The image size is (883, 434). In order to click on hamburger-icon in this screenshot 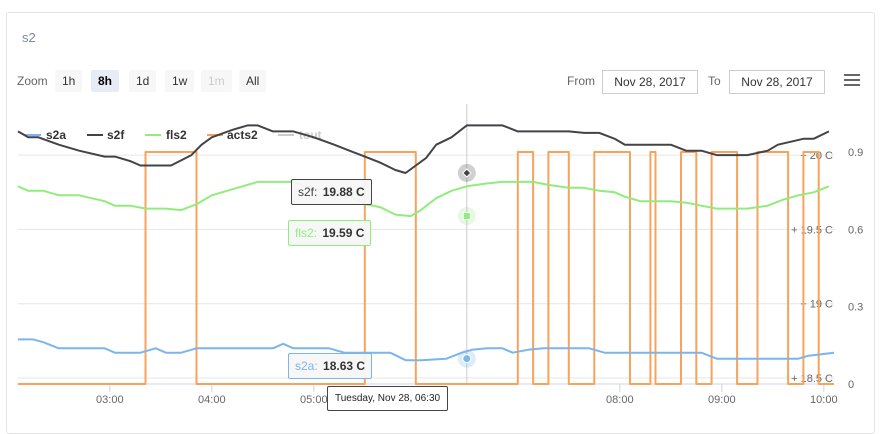, I will do `click(852, 81)`.